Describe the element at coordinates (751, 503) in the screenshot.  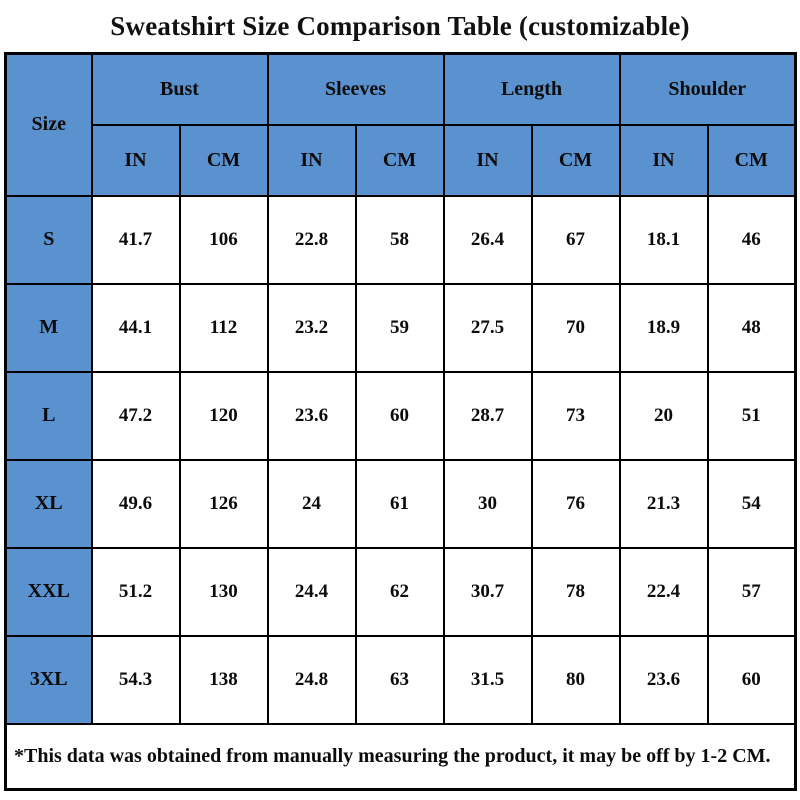
I see `value-cell: 54` at that location.